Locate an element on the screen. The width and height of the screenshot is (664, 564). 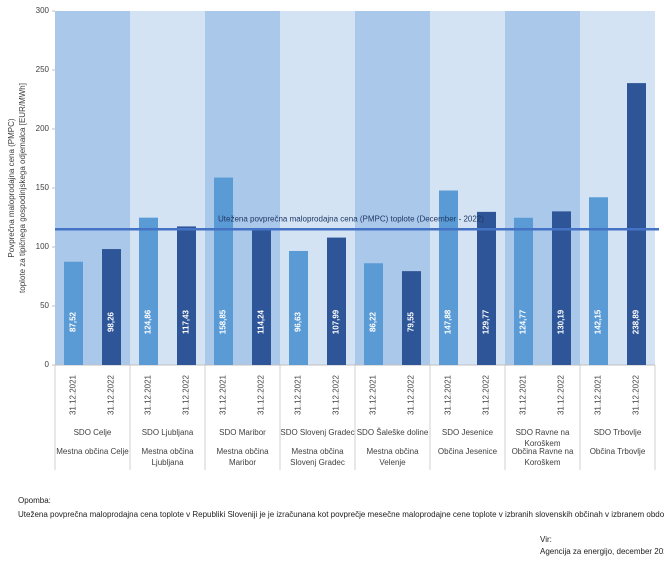
value-label: 124,77 is located at coordinates (523, 321).